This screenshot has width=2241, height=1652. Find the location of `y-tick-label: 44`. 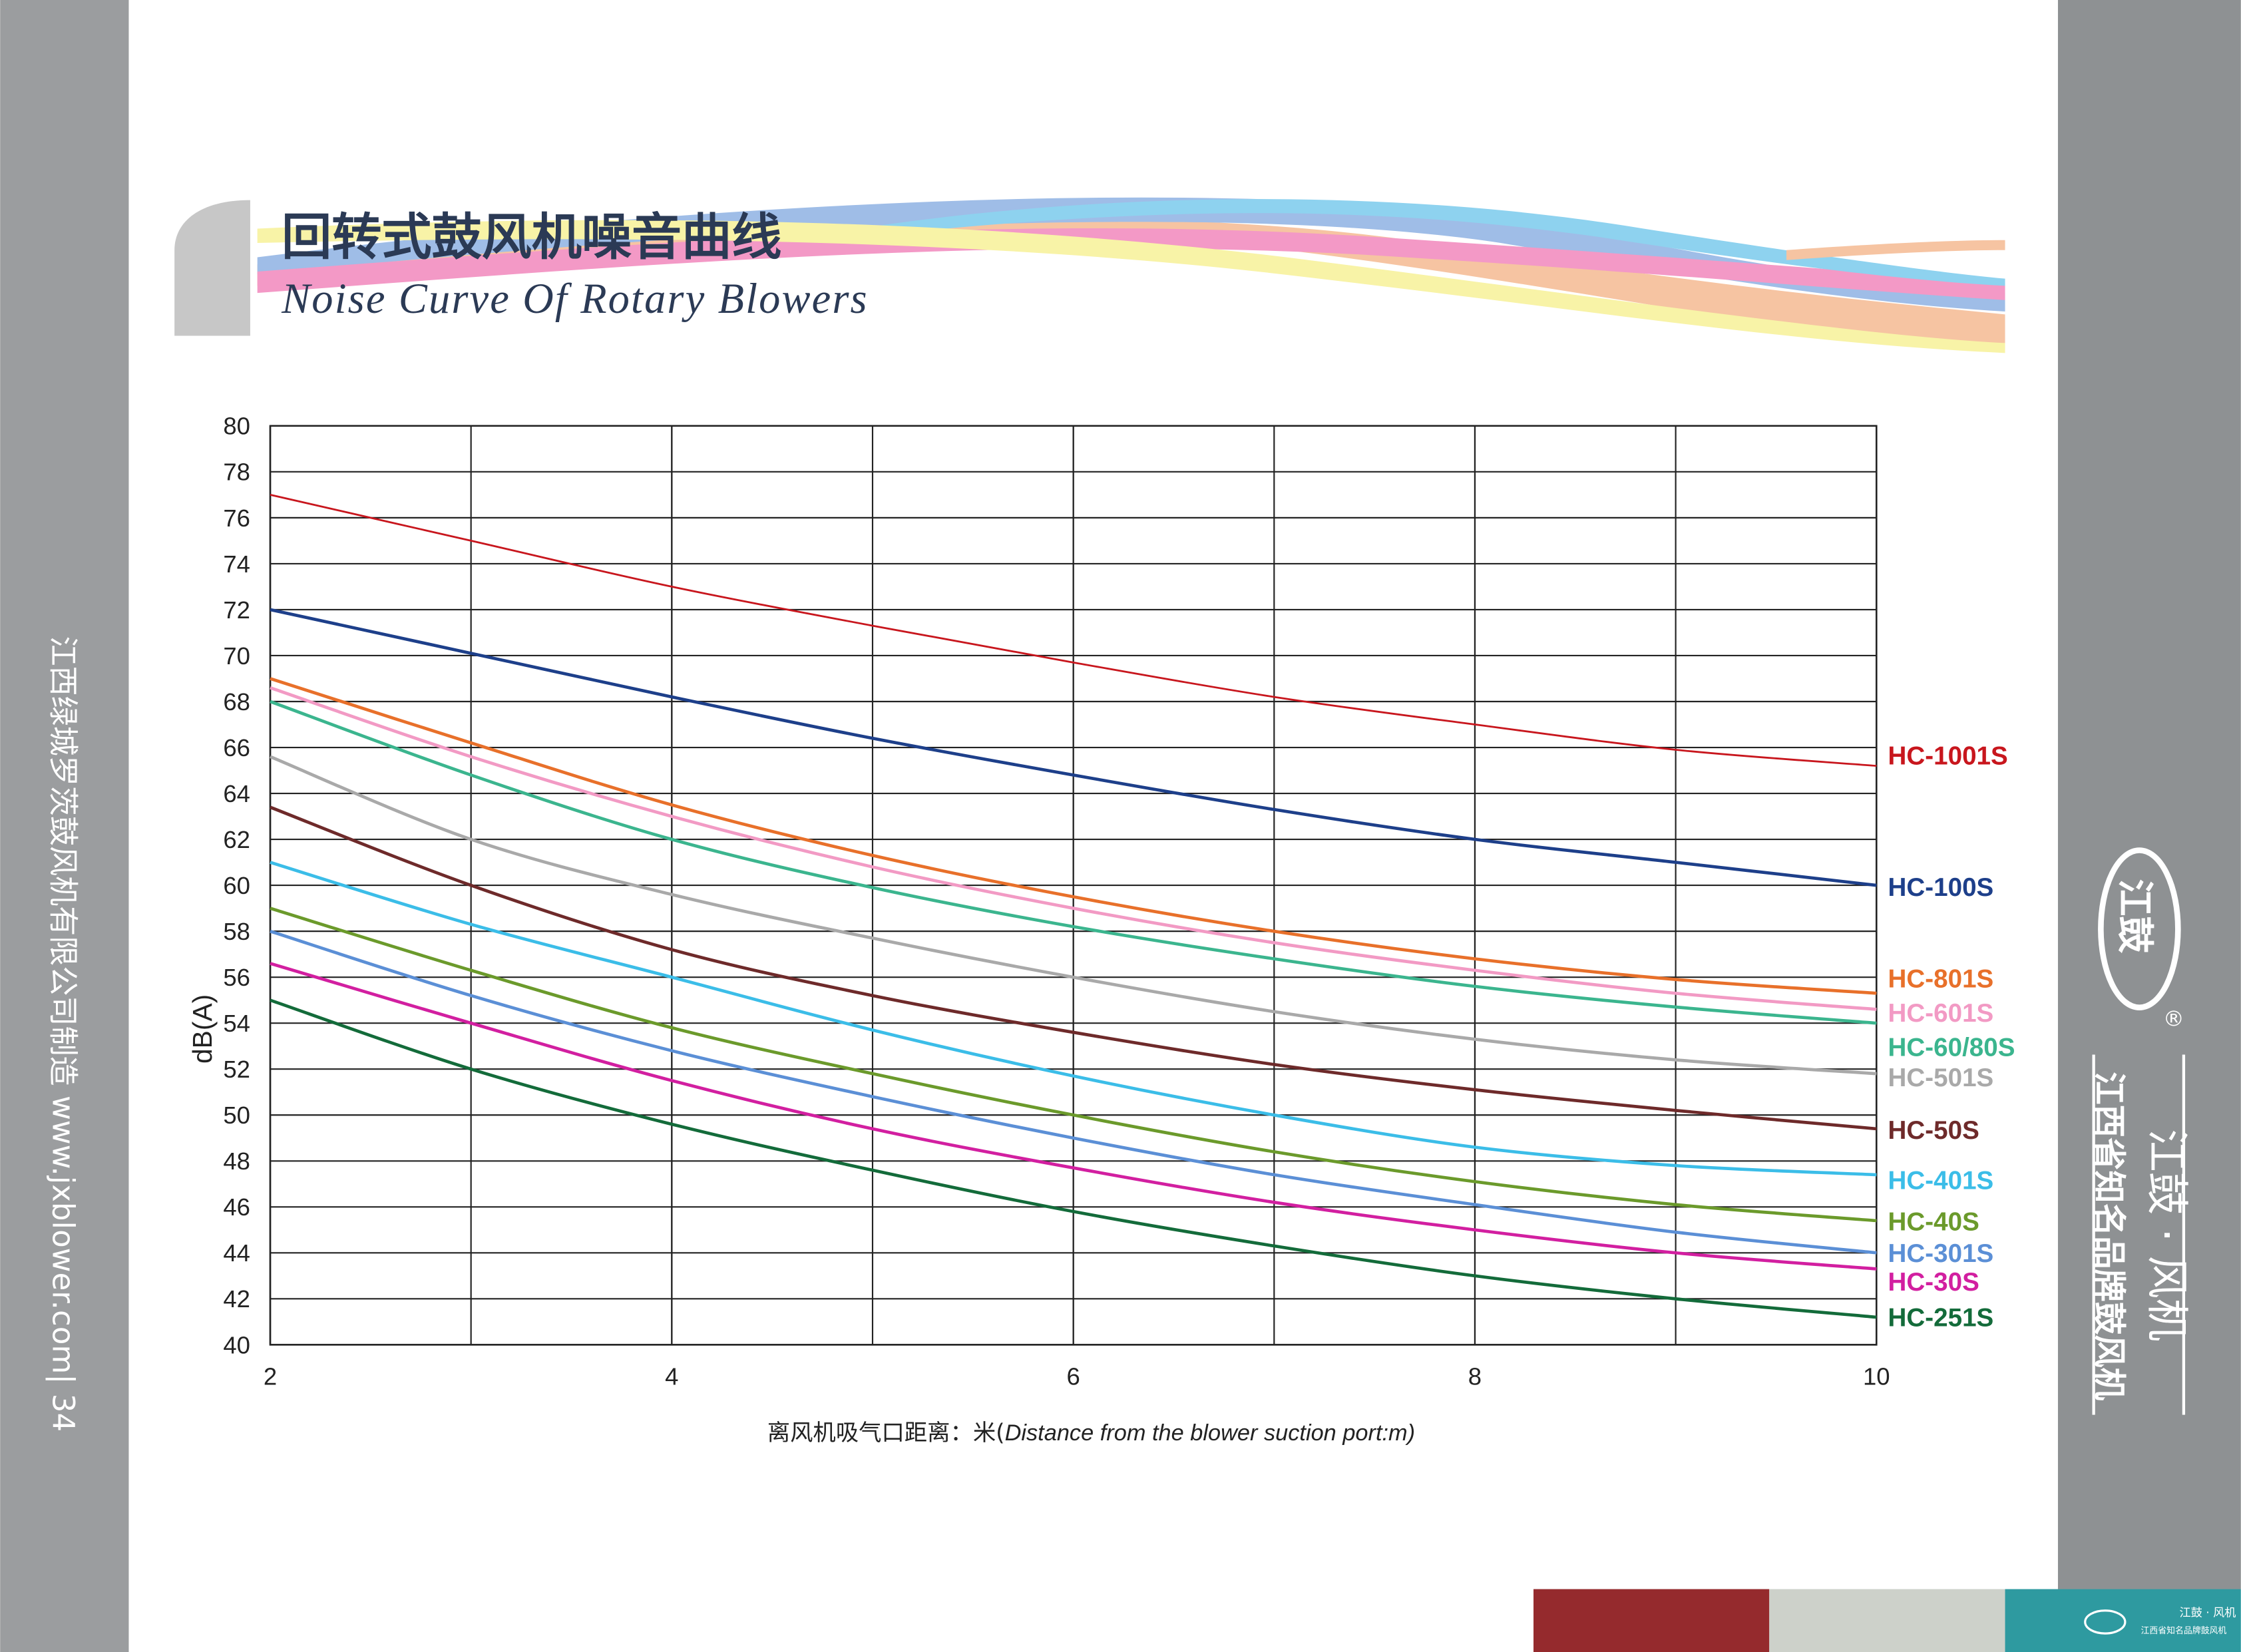

y-tick-label: 44 is located at coordinates (237, 1253).